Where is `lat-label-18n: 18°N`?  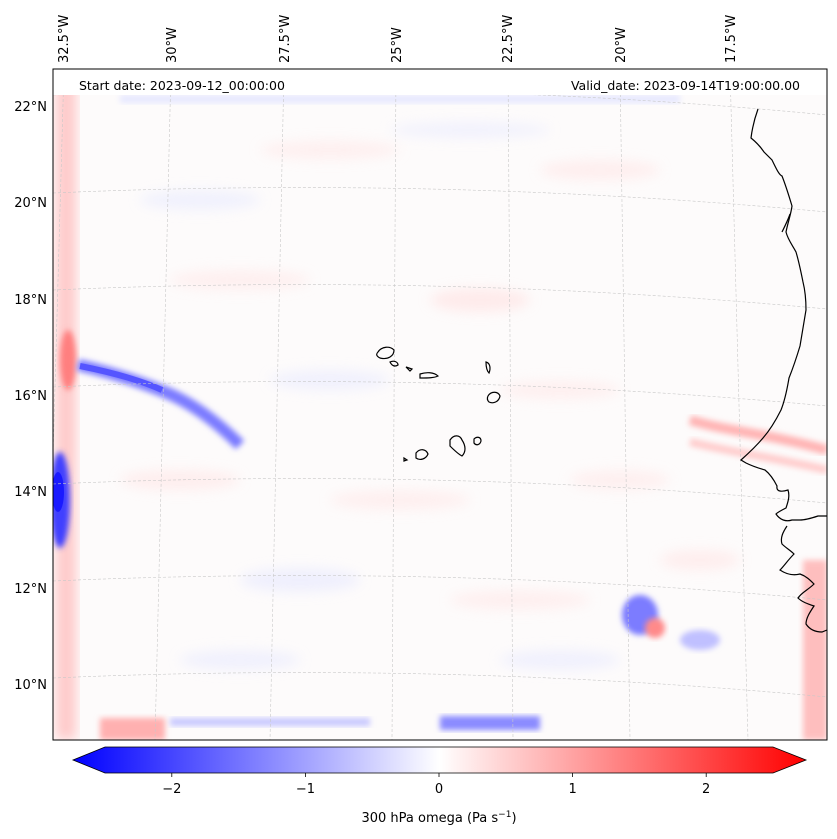
lat-label-18n: 18°N is located at coordinates (30, 300).